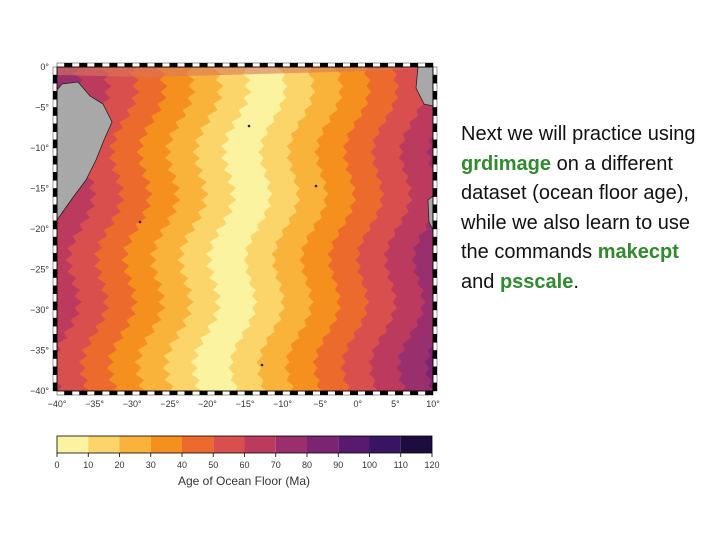  Describe the element at coordinates (42, 108) in the screenshot. I see `latitude-tick-label: −5°` at that location.